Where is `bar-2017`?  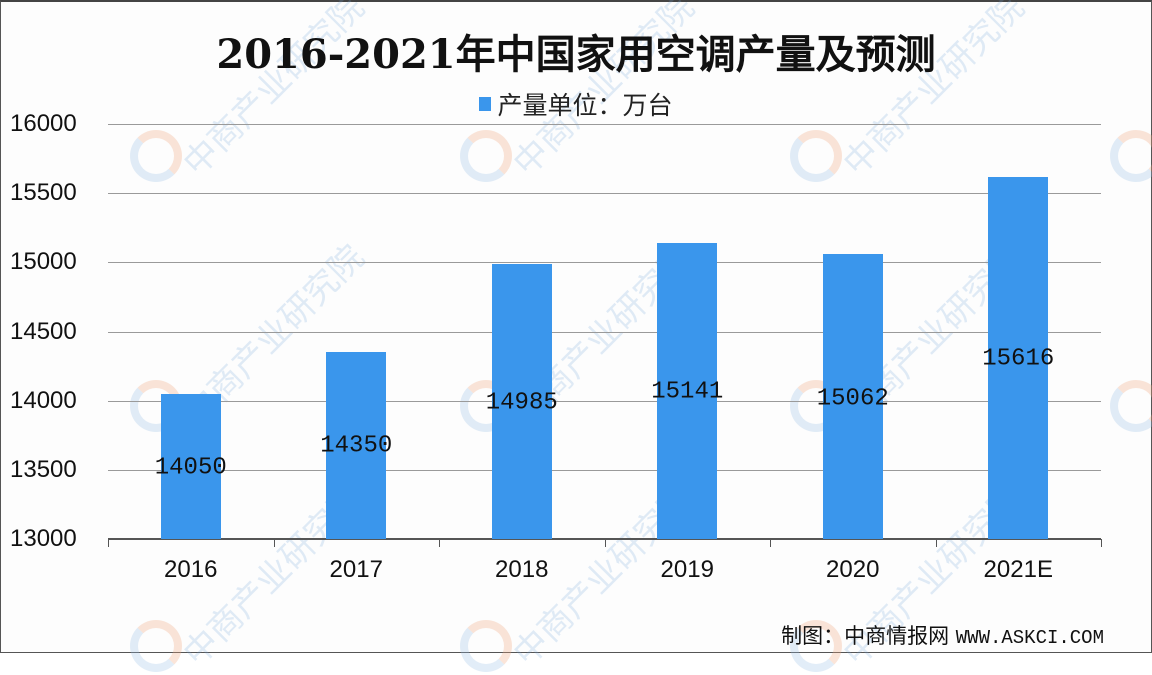
bar-2017 is located at coordinates (356, 445).